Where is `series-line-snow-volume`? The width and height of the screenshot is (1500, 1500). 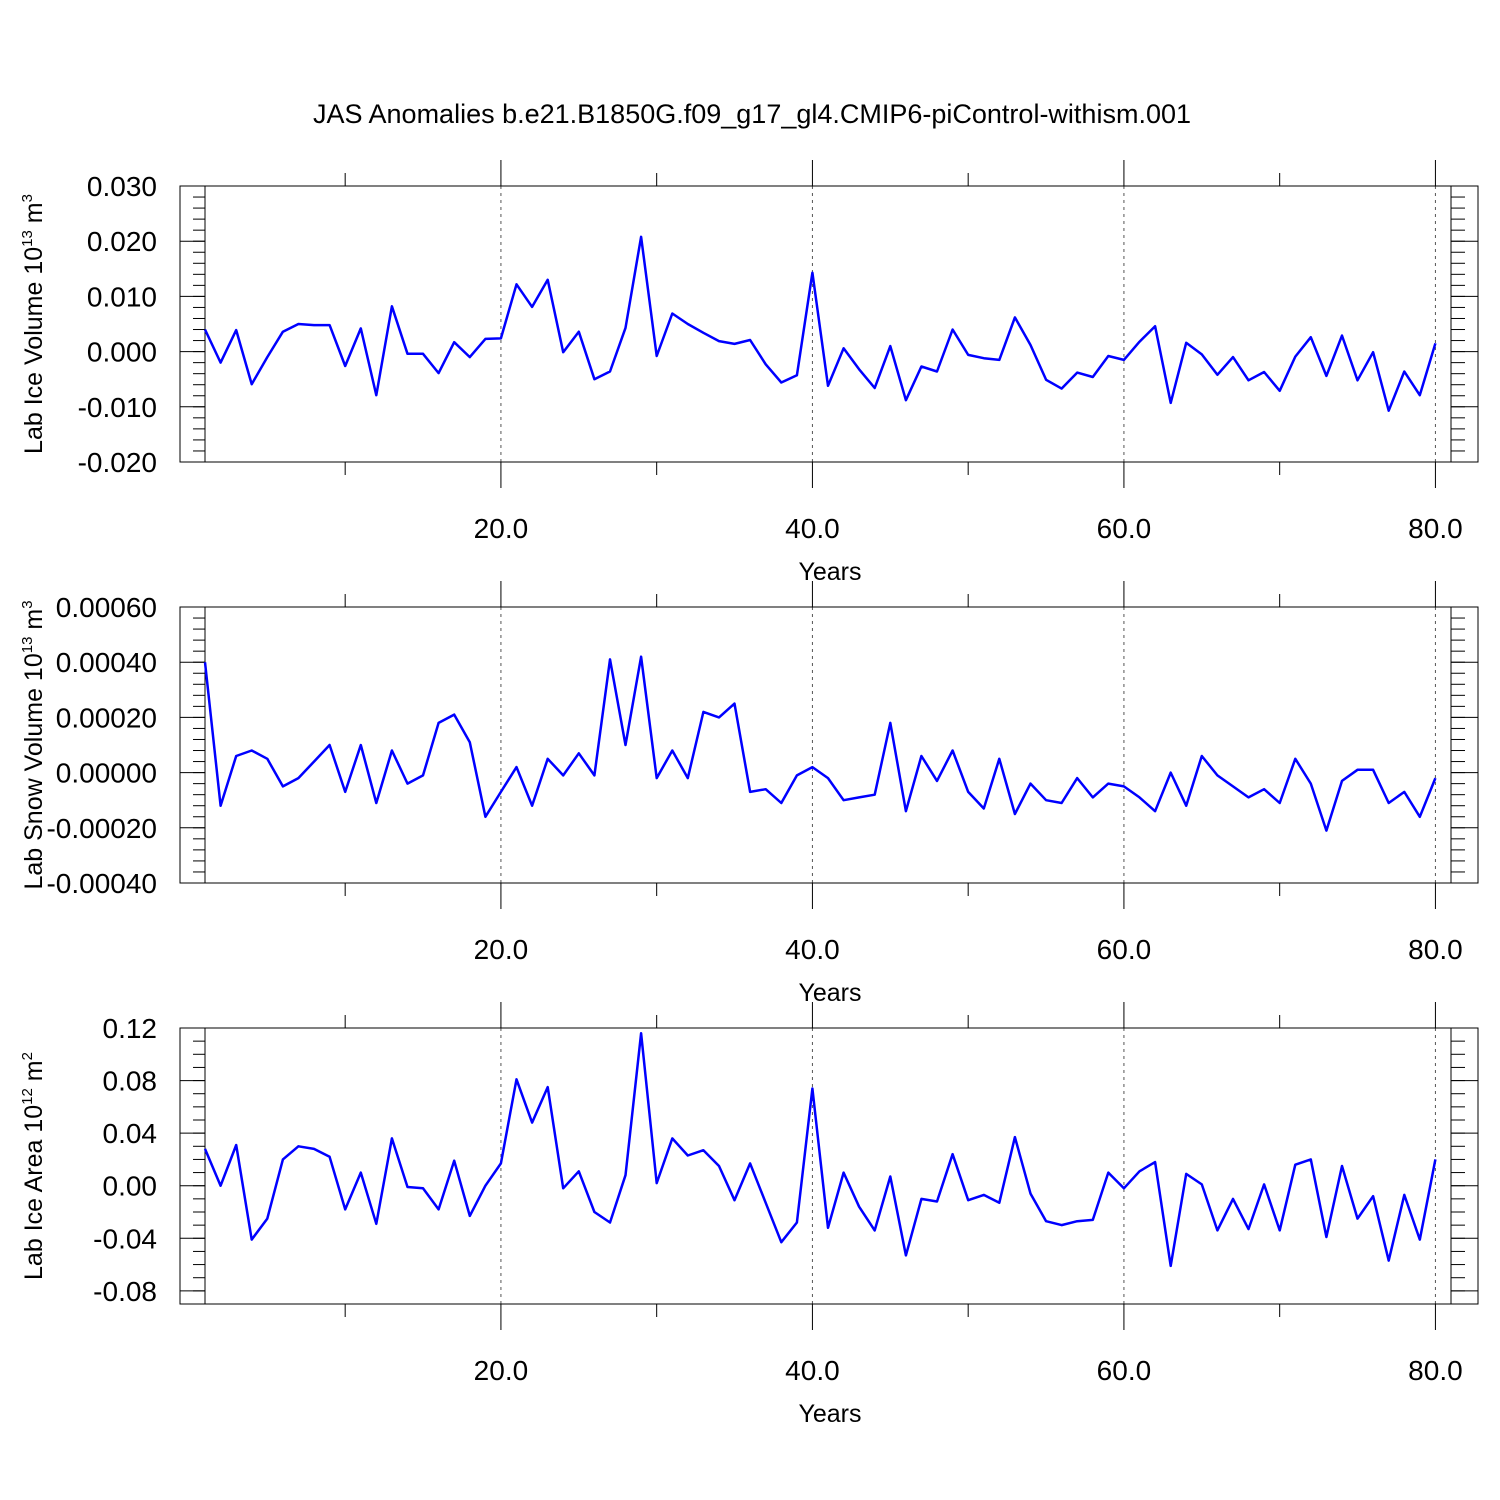
series-line-snow-volume is located at coordinates (820, 743).